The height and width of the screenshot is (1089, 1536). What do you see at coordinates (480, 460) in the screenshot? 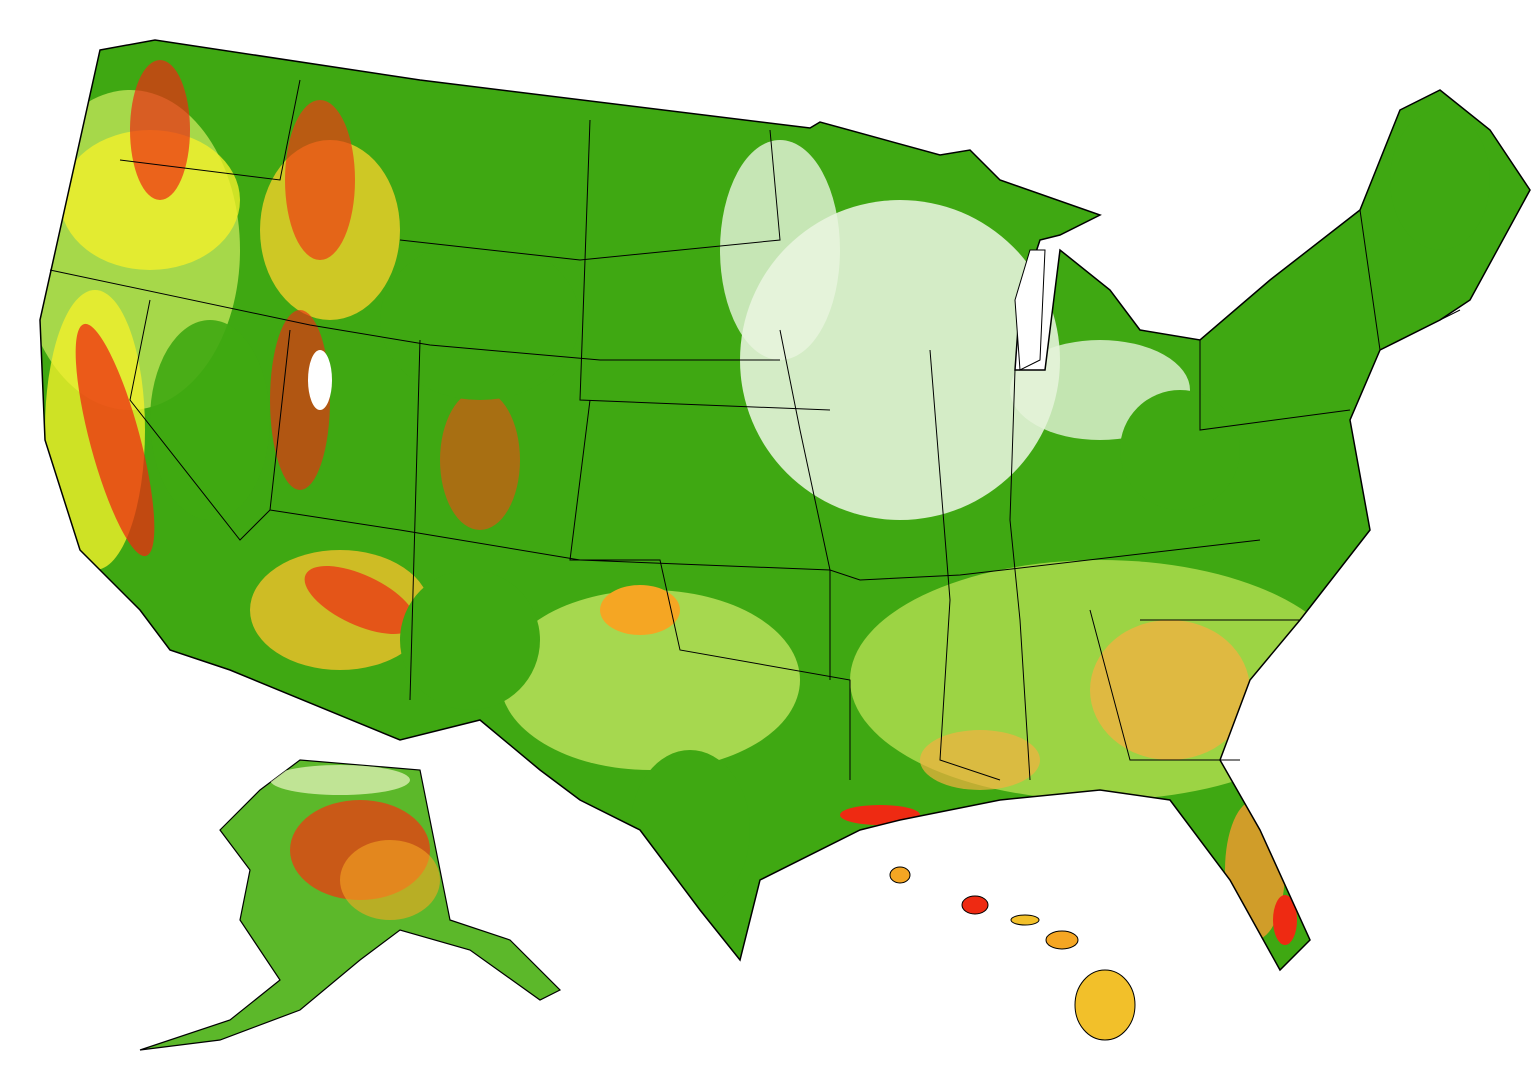
I see `red-colorado` at bounding box center [480, 460].